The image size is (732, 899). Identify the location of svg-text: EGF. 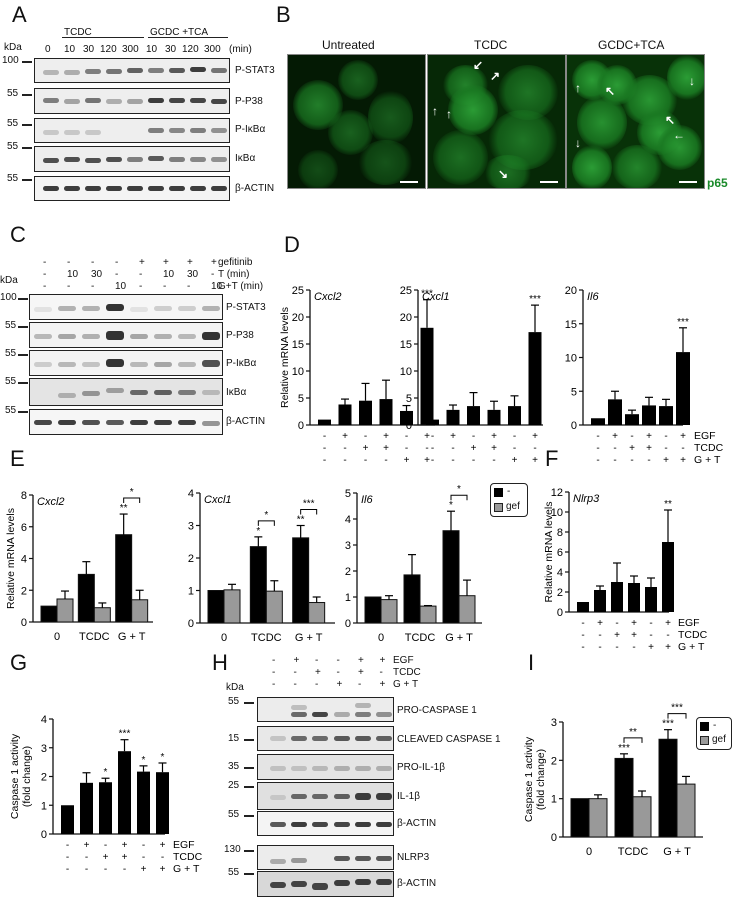
(184, 845).